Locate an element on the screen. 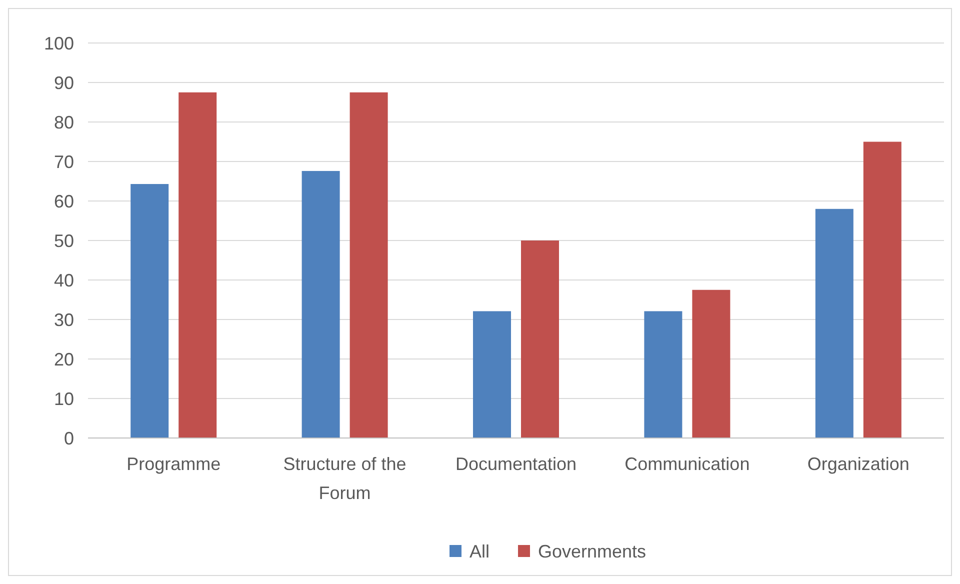 This screenshot has height=584, width=960. x-tick-label: Communication is located at coordinates (687, 464).